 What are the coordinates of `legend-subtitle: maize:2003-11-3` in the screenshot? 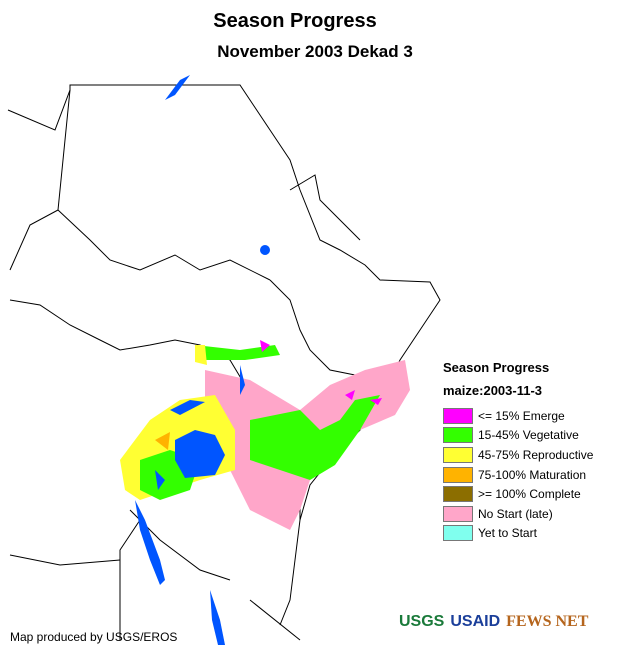 It's located at (493, 390).